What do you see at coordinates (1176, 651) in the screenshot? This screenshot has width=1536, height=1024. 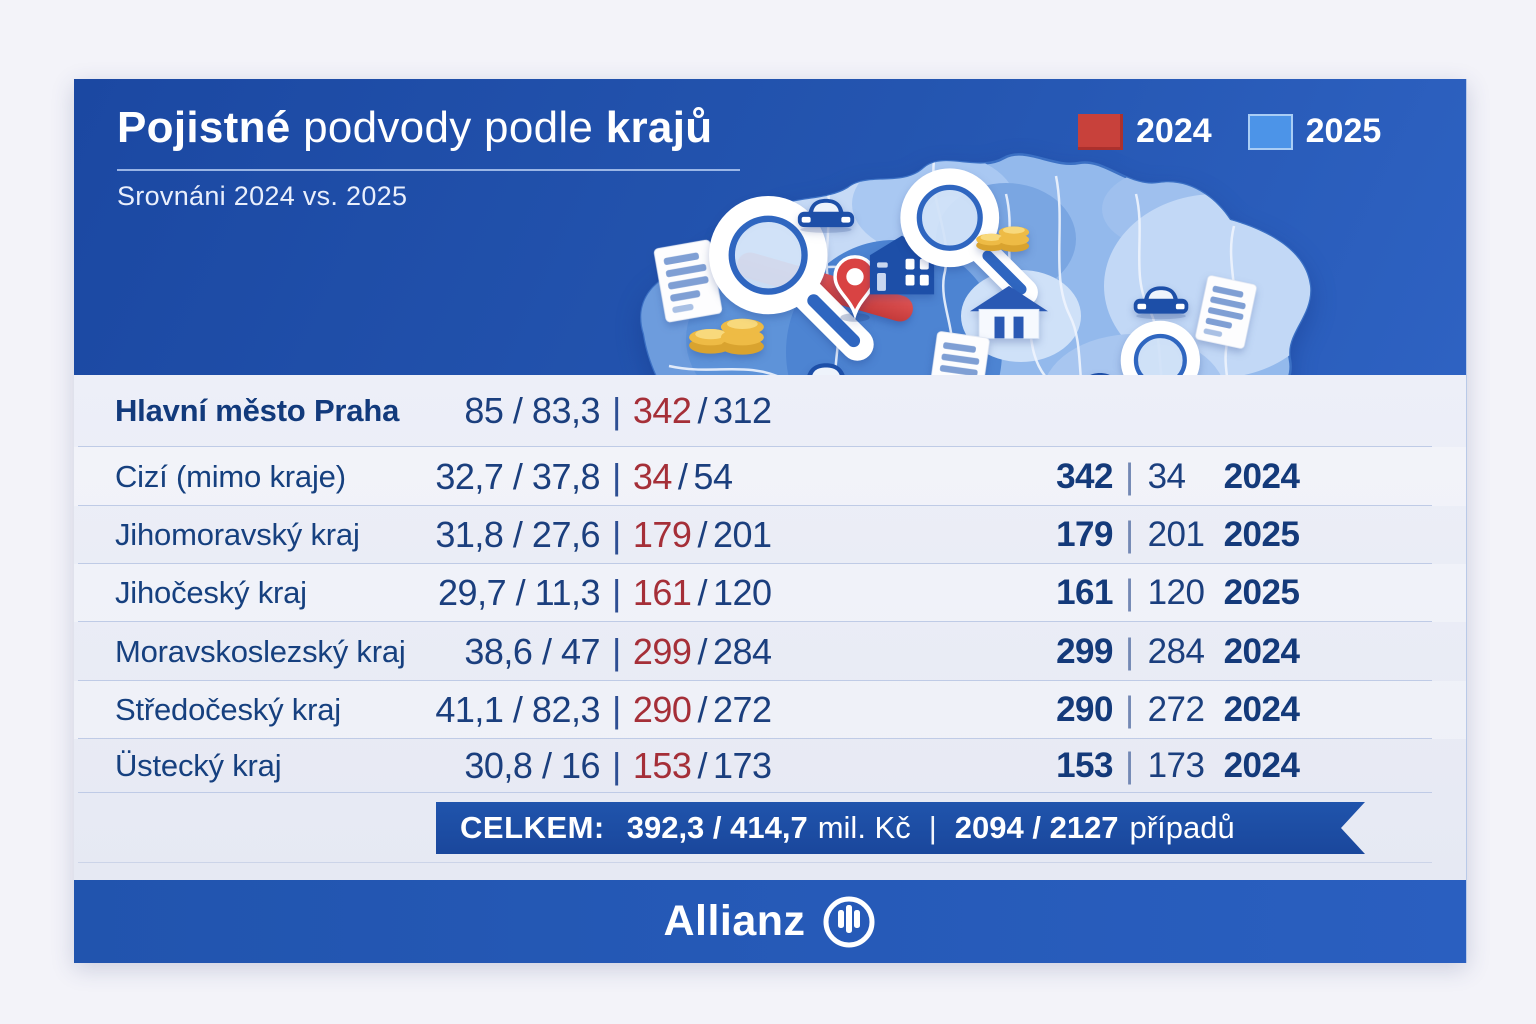 I see `right-value-2: 284` at bounding box center [1176, 651].